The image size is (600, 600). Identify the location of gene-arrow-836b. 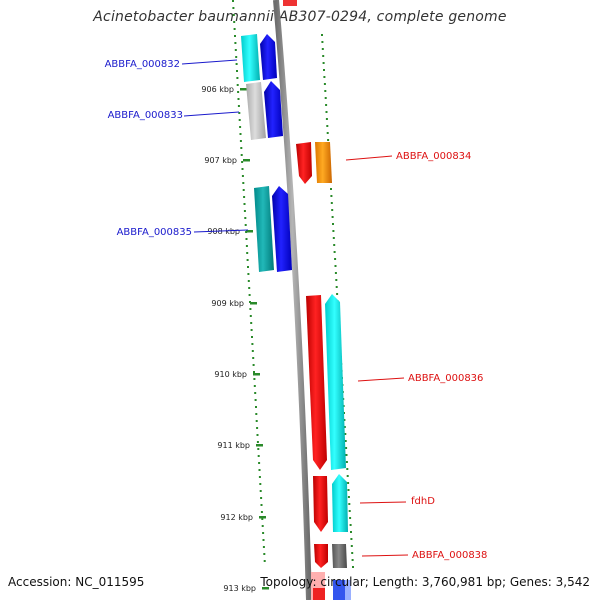
(335, 382).